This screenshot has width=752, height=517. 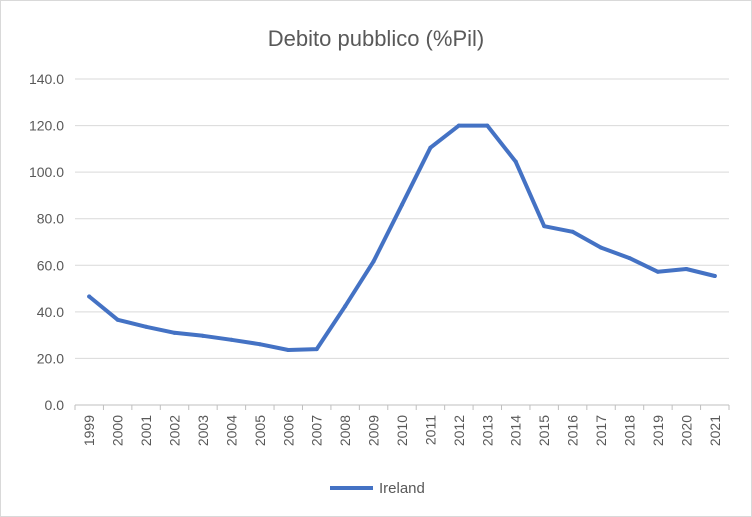 What do you see at coordinates (601, 430) in the screenshot?
I see `x-tick-label: 2017` at bounding box center [601, 430].